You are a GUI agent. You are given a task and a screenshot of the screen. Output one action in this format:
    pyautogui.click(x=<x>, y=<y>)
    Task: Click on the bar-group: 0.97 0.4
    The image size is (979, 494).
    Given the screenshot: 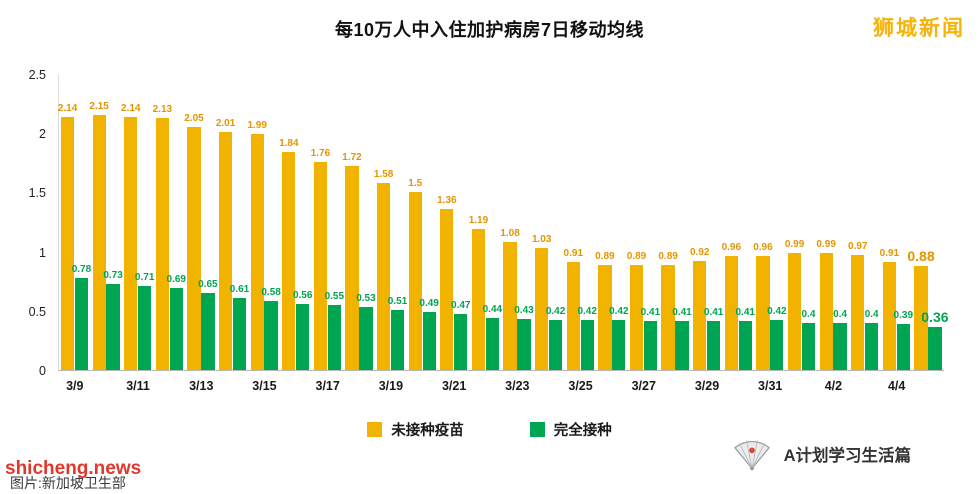 What is the action you would take?
    pyautogui.click(x=864, y=222)
    